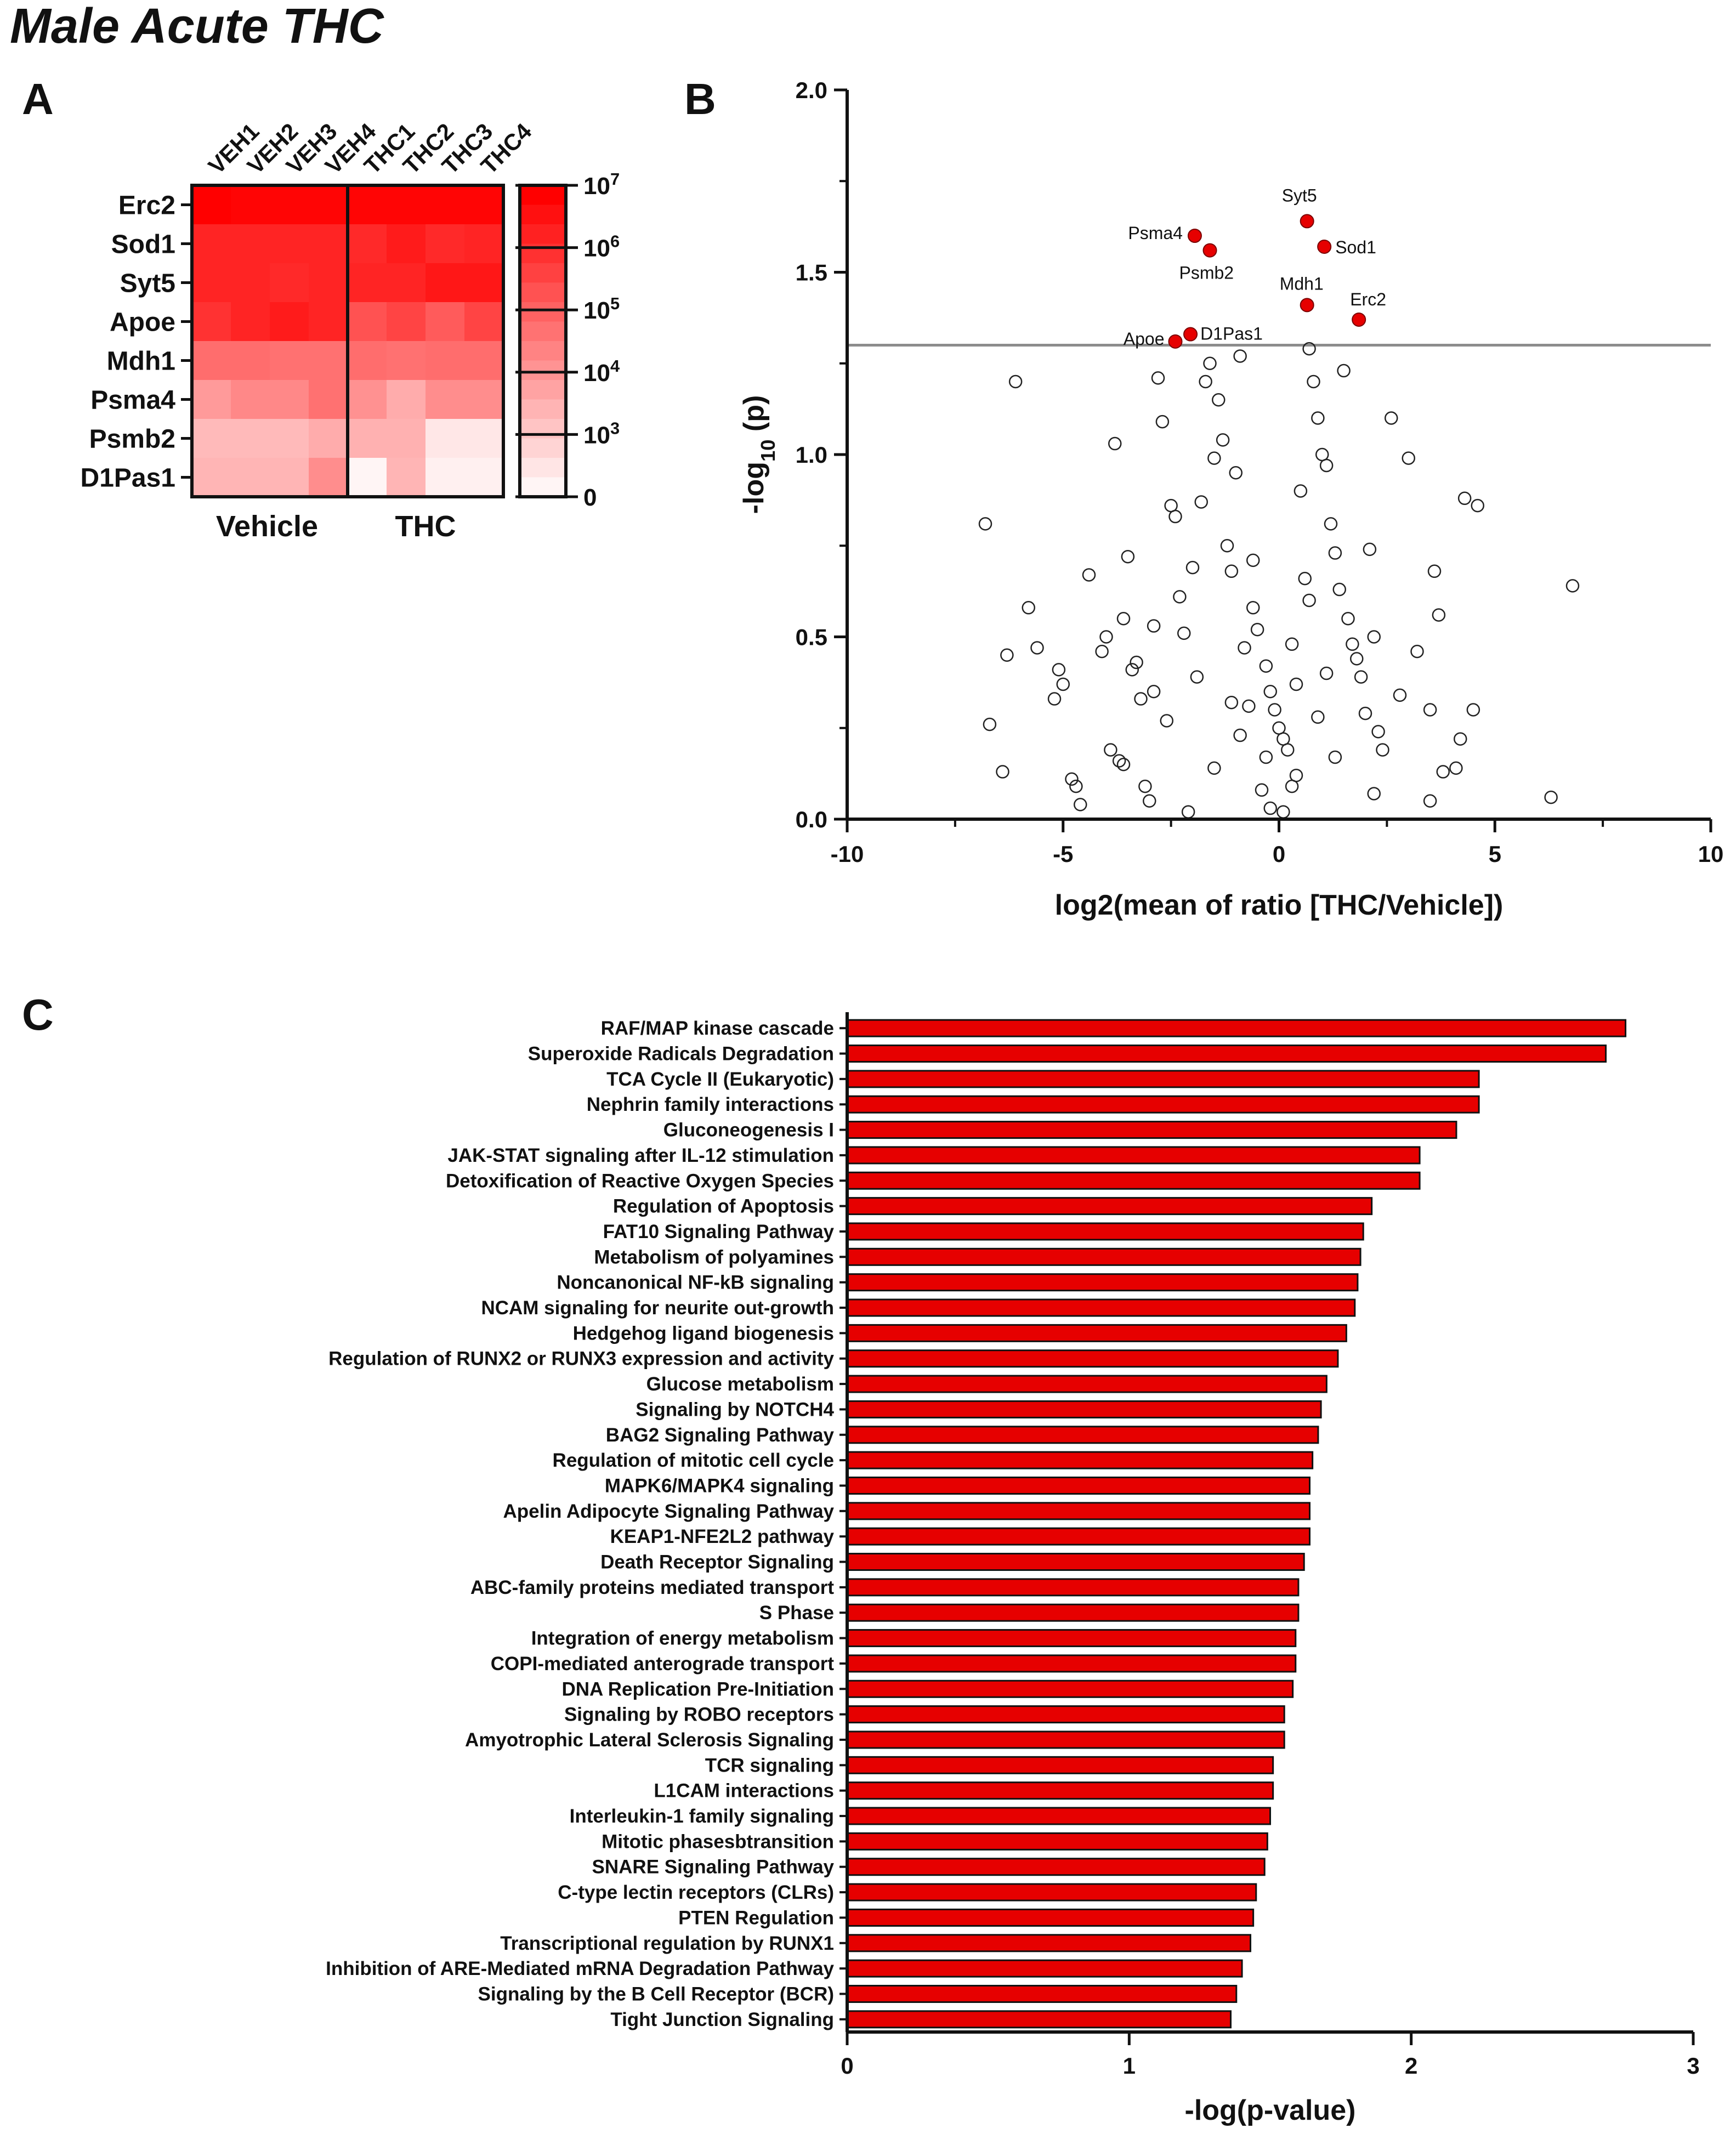  I want to click on y-axis-label: -log10 (p), so click(758, 455).